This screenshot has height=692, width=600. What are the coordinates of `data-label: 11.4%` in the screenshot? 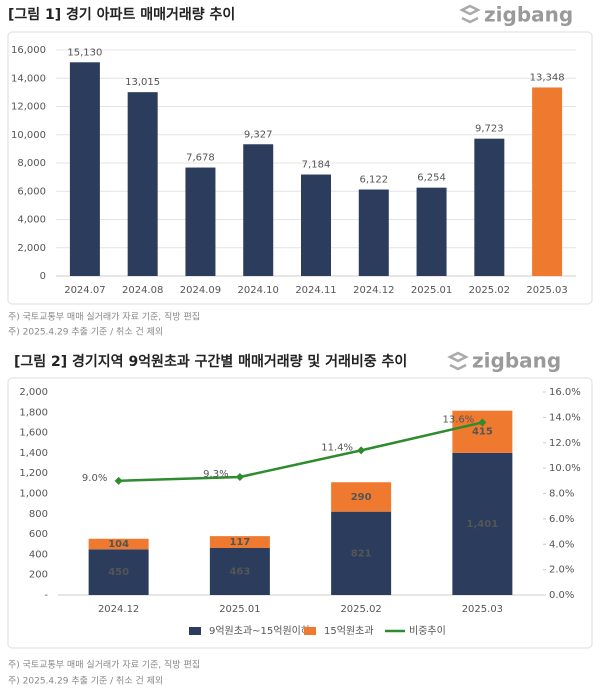 It's located at (337, 447).